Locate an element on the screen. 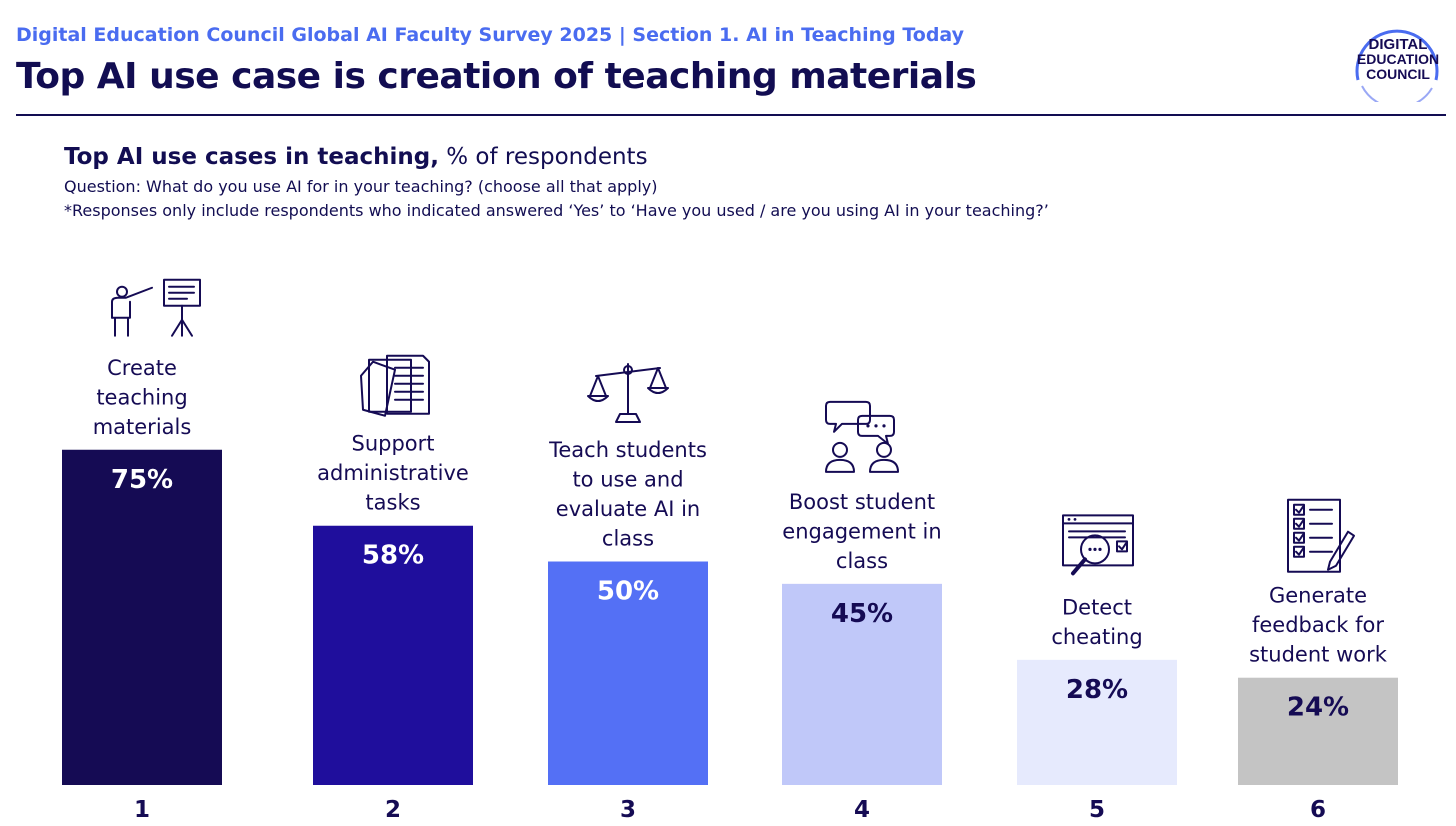  x-tick-label-1: 1 is located at coordinates (142, 810).